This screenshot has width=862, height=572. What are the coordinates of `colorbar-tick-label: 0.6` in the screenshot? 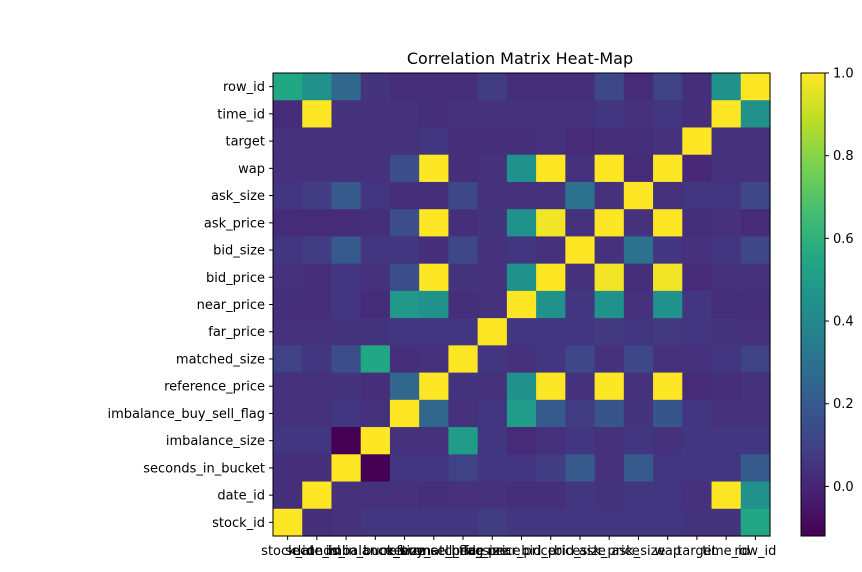 It's located at (843, 239).